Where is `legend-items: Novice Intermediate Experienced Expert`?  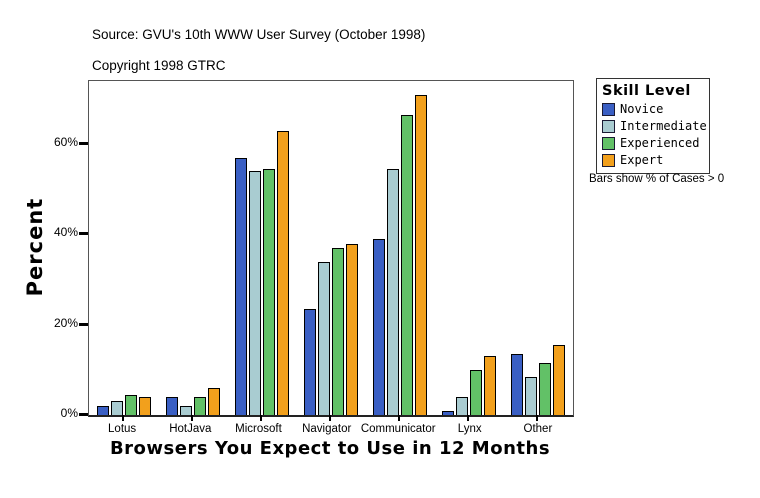 legend-items: Novice Intermediate Experienced Expert is located at coordinates (654, 134).